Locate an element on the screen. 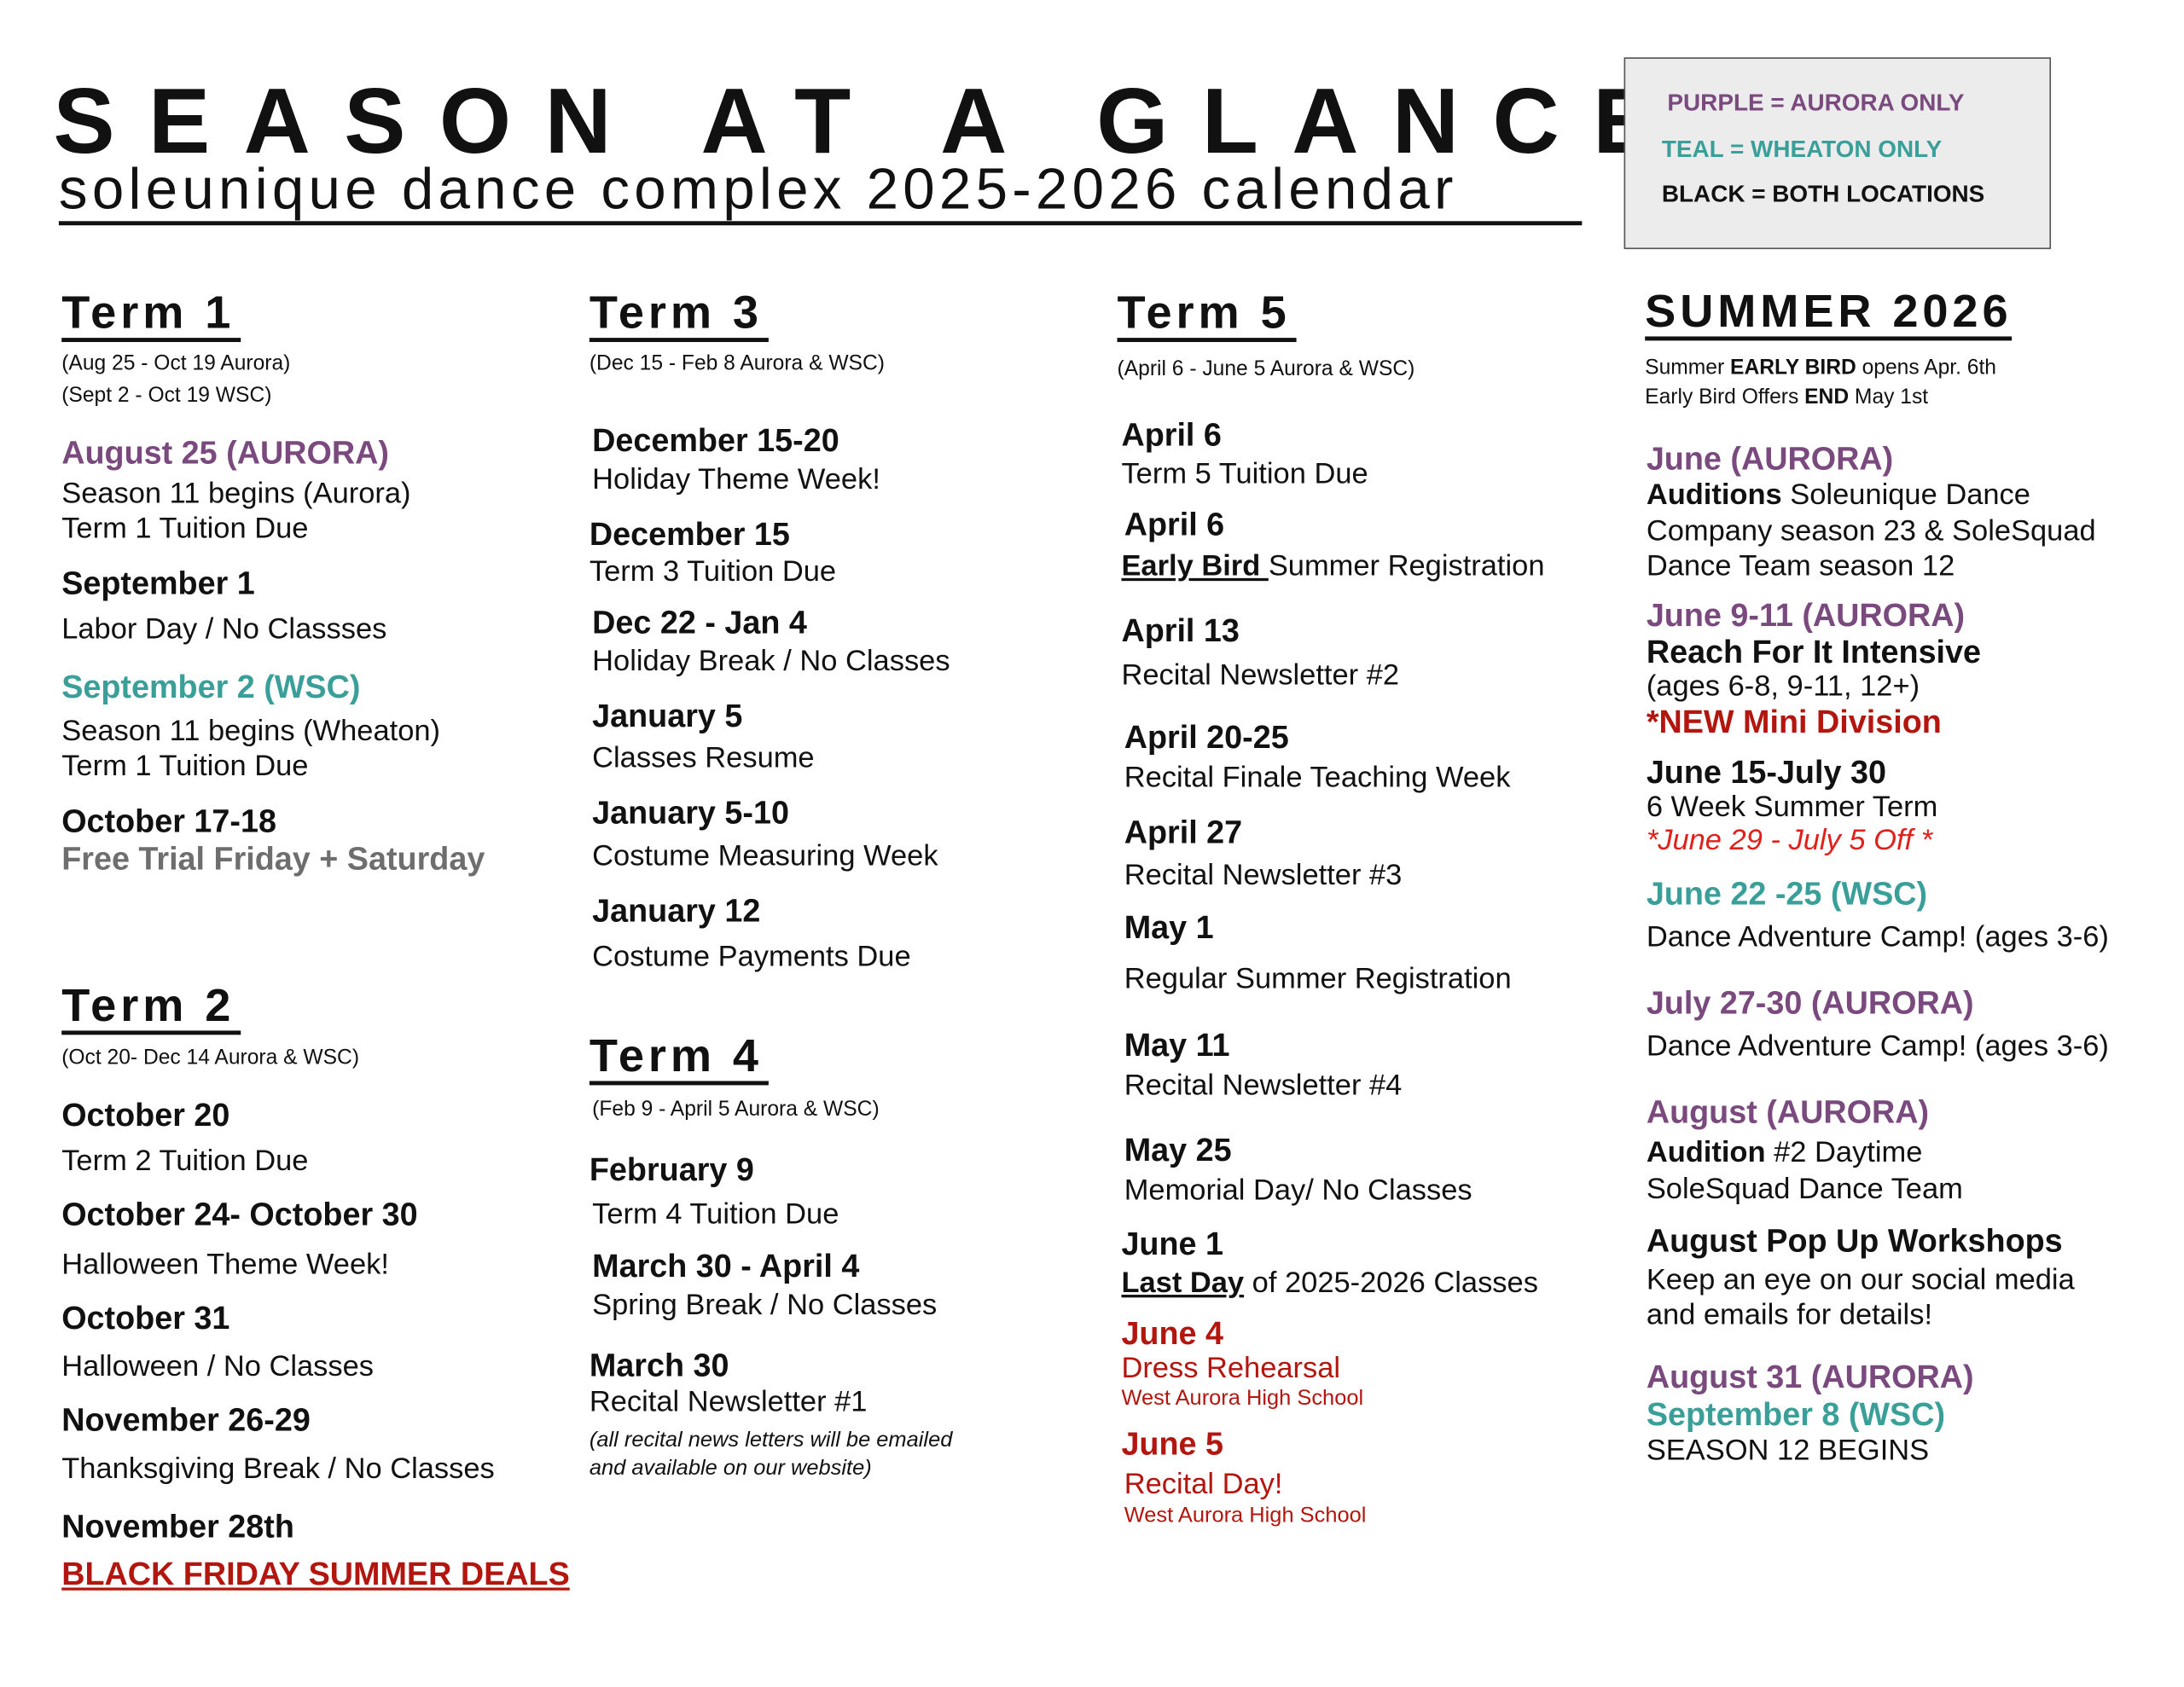 This screenshot has height=1687, width=2184. emphasis-text: EARLY BIRD is located at coordinates (1793, 368).